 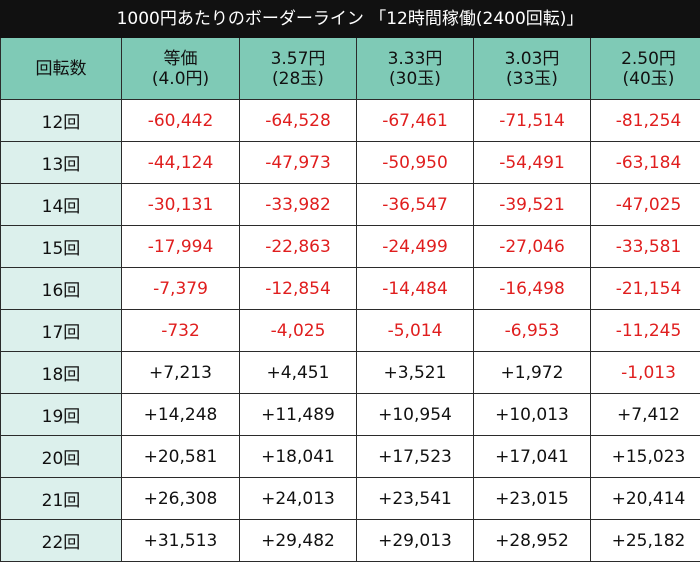 What do you see at coordinates (415, 540) in the screenshot?
I see `value-cell: +29,013` at bounding box center [415, 540].